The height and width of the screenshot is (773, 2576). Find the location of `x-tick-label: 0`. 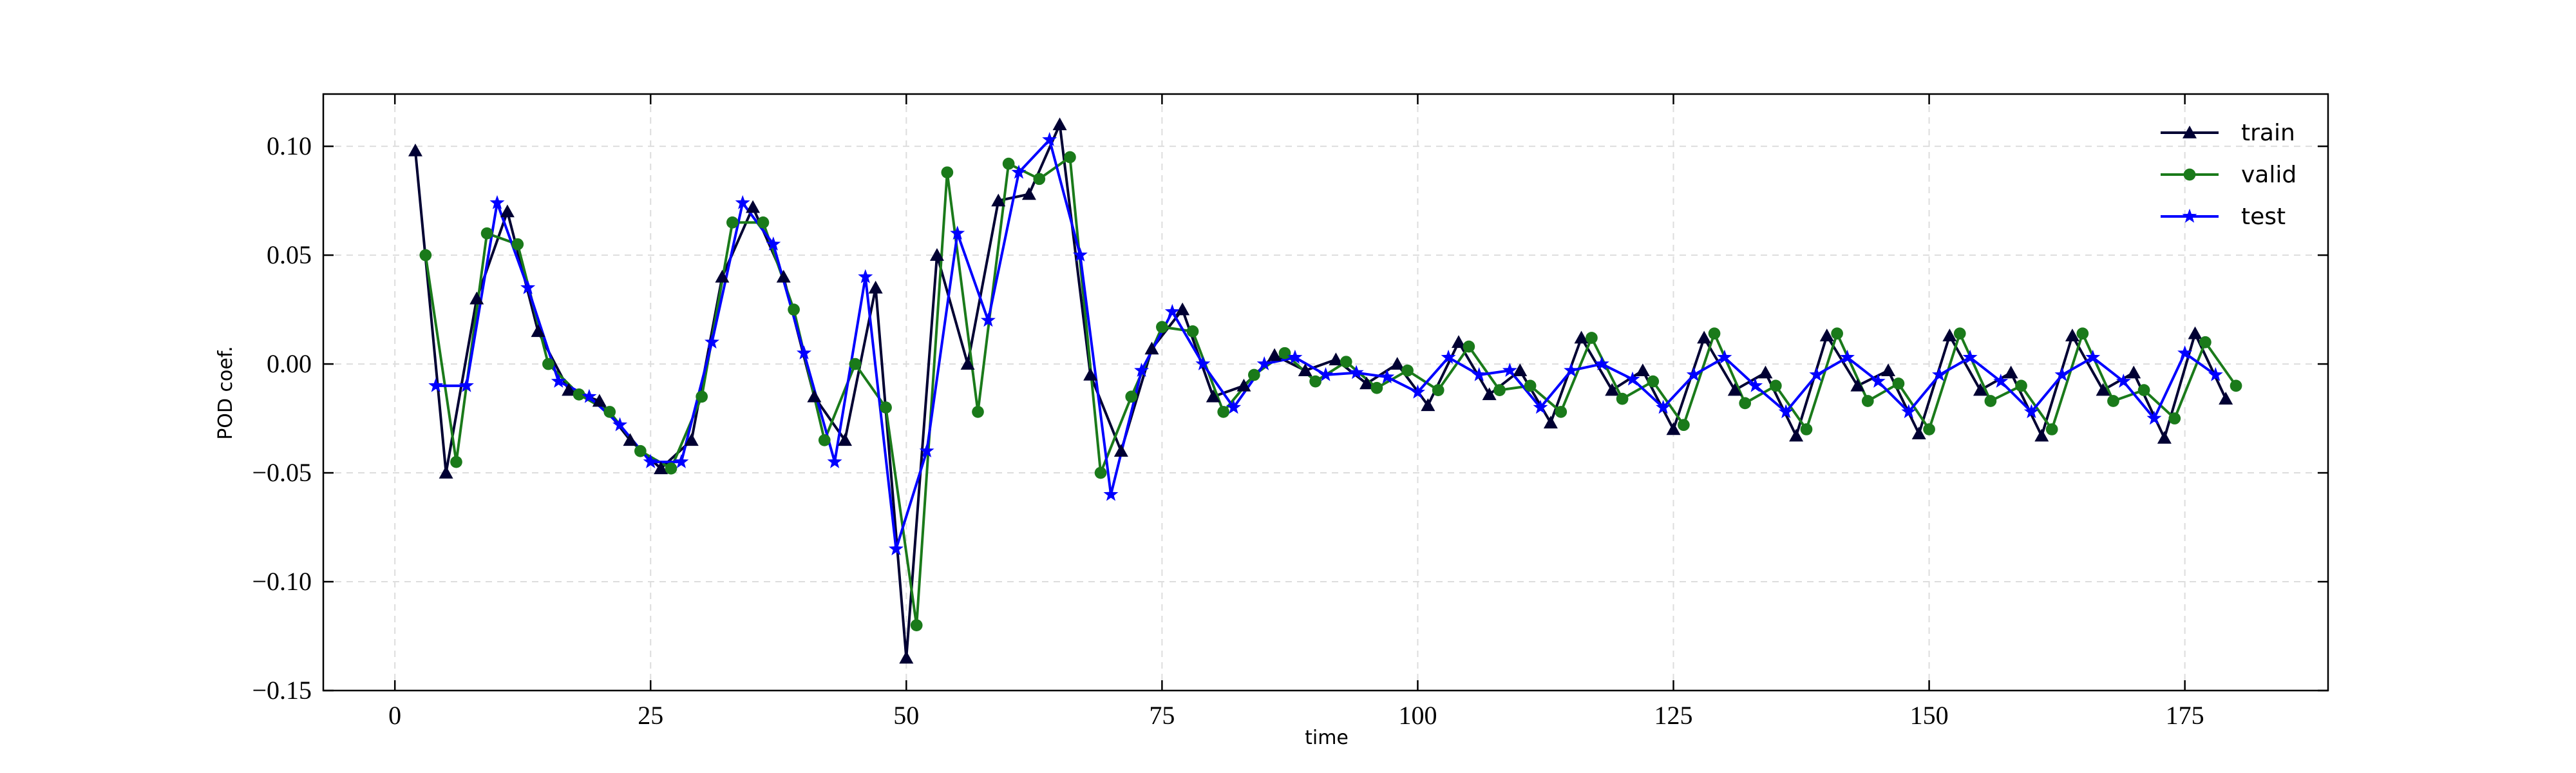

x-tick-label: 0 is located at coordinates (395, 715).